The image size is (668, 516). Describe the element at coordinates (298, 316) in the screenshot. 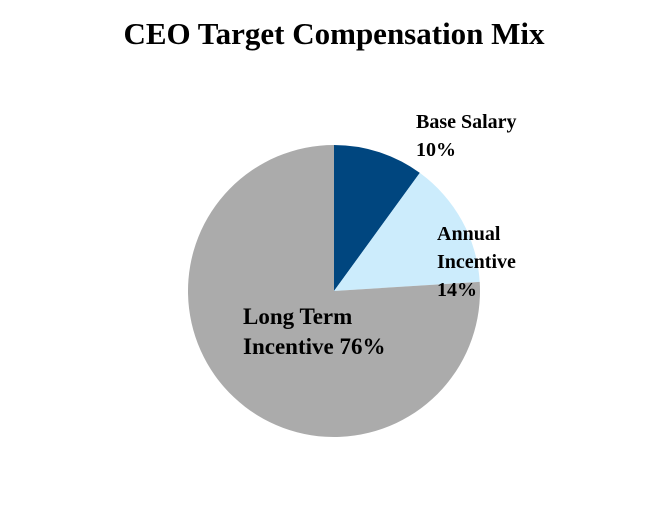

I see `label-long-term-incentive-line1: Long Term` at that location.